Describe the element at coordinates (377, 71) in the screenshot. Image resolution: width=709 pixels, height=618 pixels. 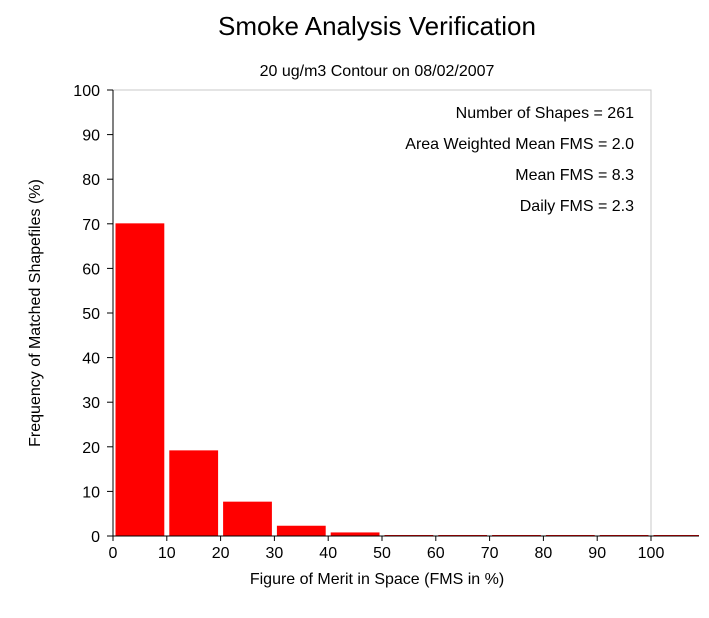
I see `chart-subtitle: 20 ug/m3 Contour on 08/02/2007` at that location.